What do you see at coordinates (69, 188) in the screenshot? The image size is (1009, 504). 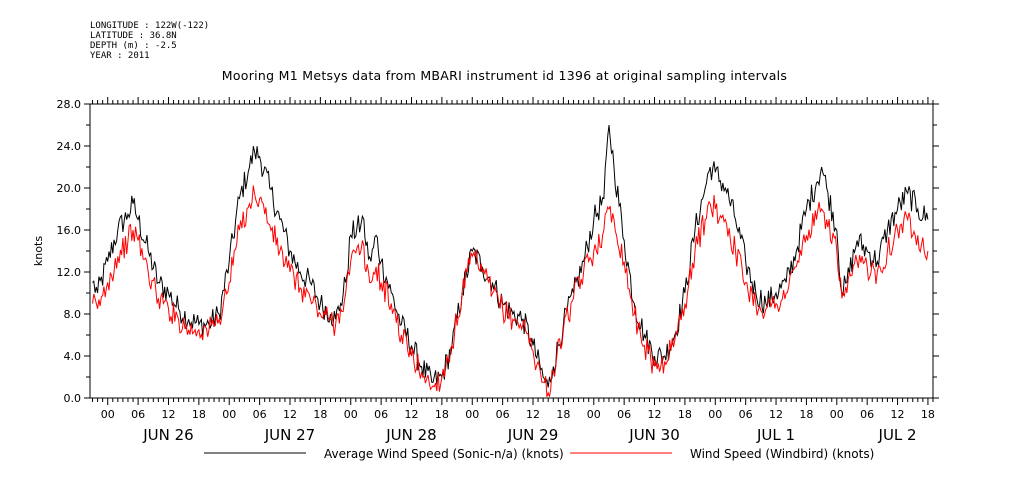 I see `y-tick-label: 20.0` at bounding box center [69, 188].